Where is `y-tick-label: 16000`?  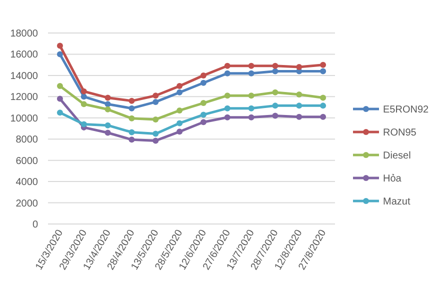
y-tick-label: 16000 is located at coordinates (24, 55).